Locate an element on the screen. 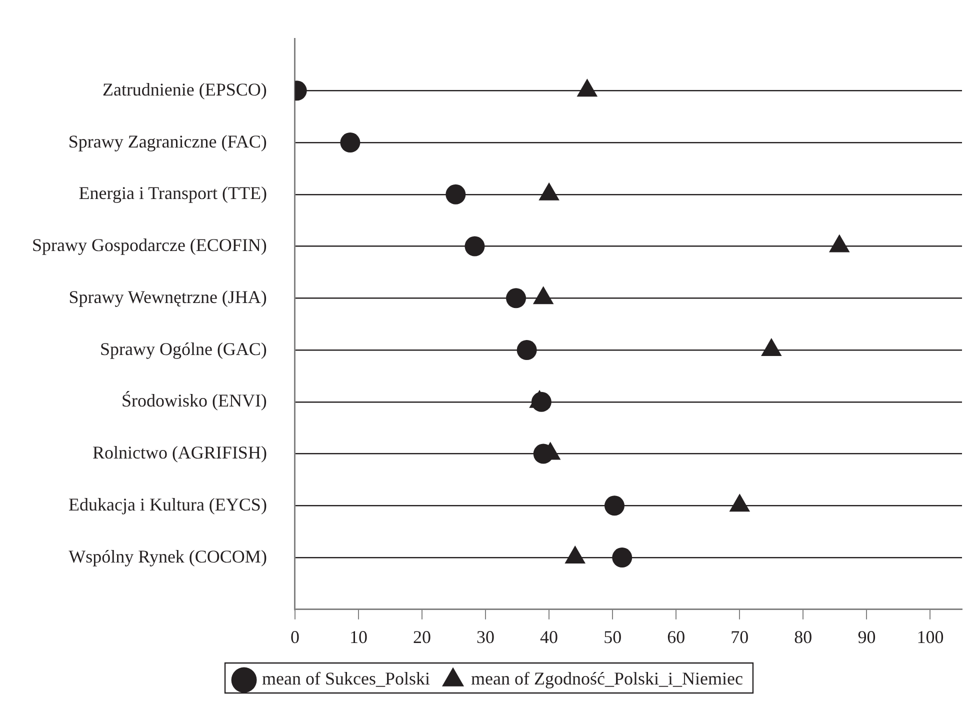  y-tick-label: Zatrudnienie (EPSCO) is located at coordinates (184, 89).